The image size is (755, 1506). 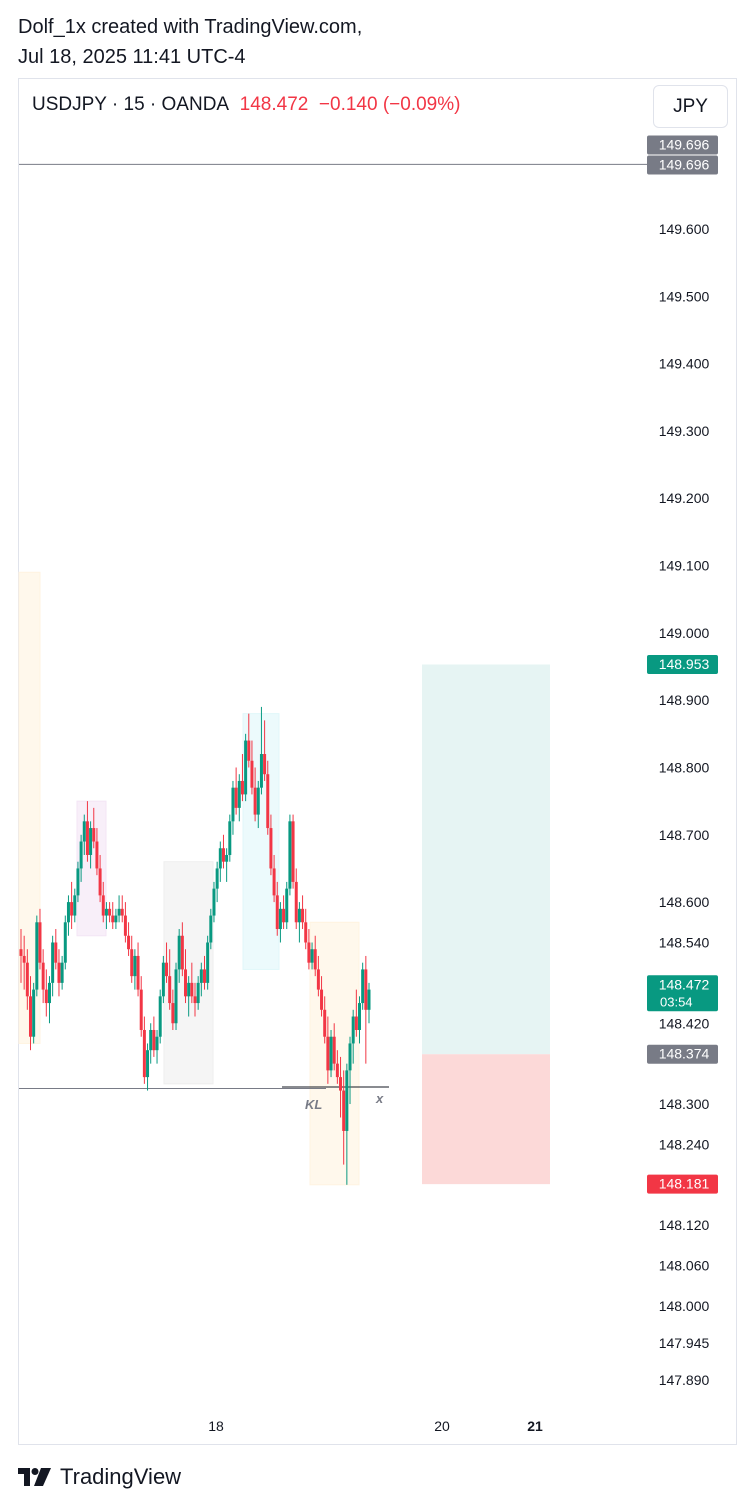 What do you see at coordinates (313, 1104) in the screenshot?
I see `annotation-kl: KL` at bounding box center [313, 1104].